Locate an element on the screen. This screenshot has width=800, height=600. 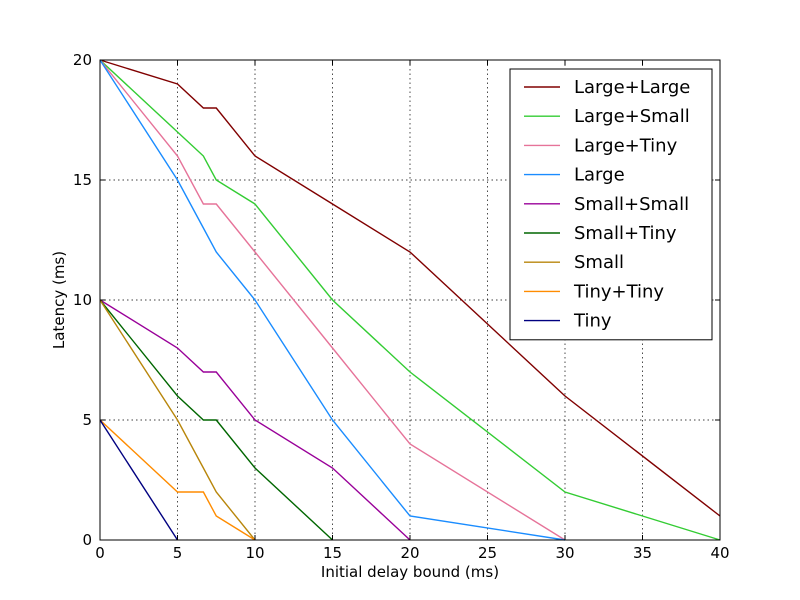
x-tick-label: 25 is located at coordinates (487, 553).